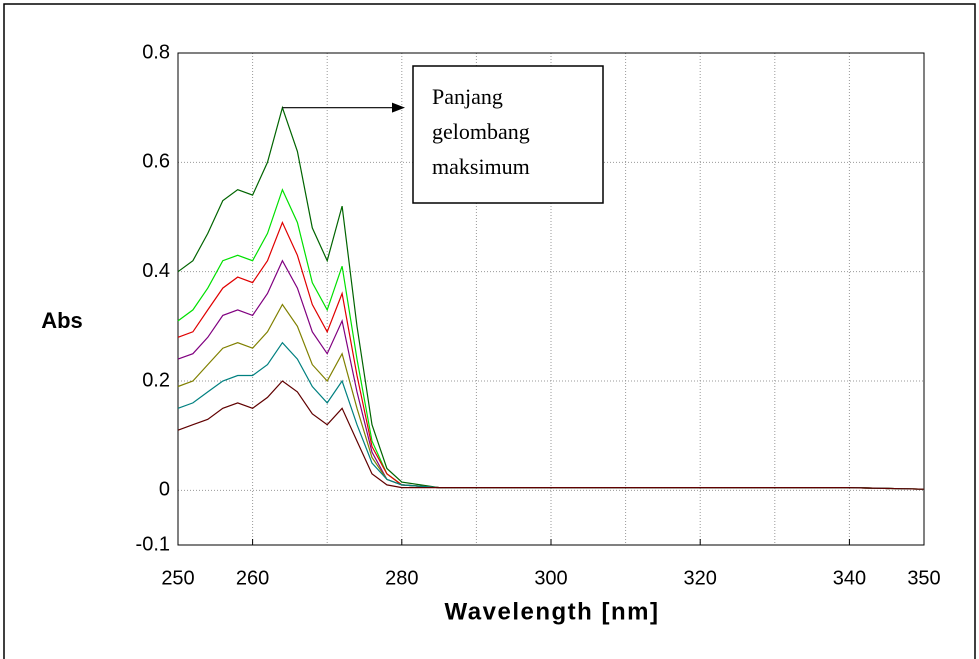 This screenshot has height=659, width=979. I want to click on annotation-text: gelombang, so click(481, 131).